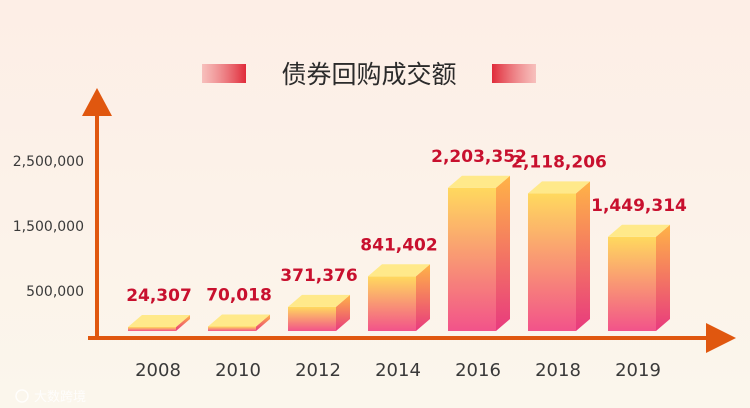  I want to click on data-label: 2,118,206, so click(559, 162).